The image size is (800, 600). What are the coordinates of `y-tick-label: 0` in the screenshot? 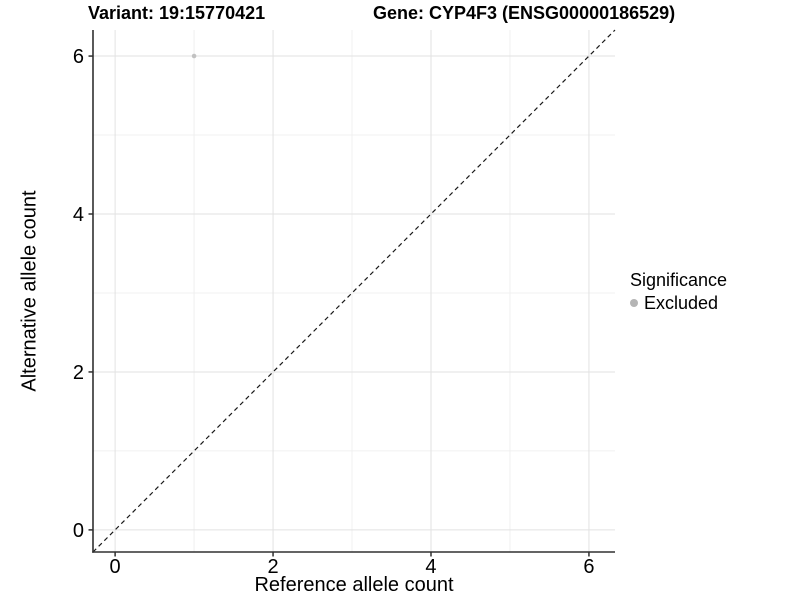 It's located at (78, 531).